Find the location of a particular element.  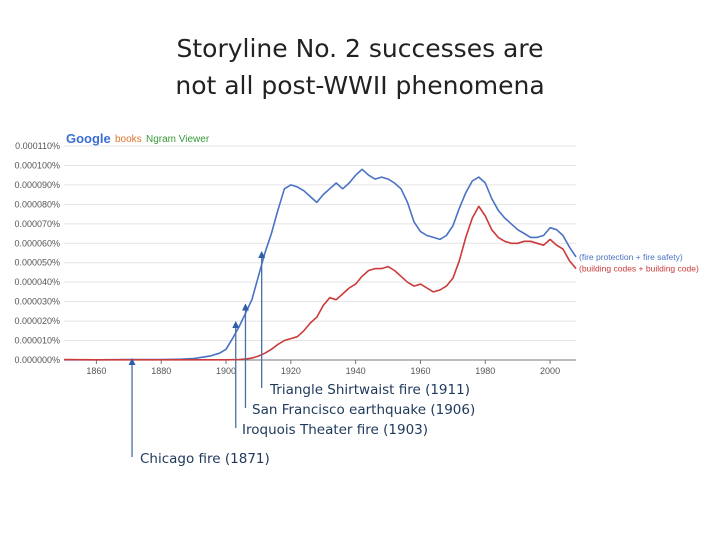

y-tick-label: 0.000000% is located at coordinates (37, 360).